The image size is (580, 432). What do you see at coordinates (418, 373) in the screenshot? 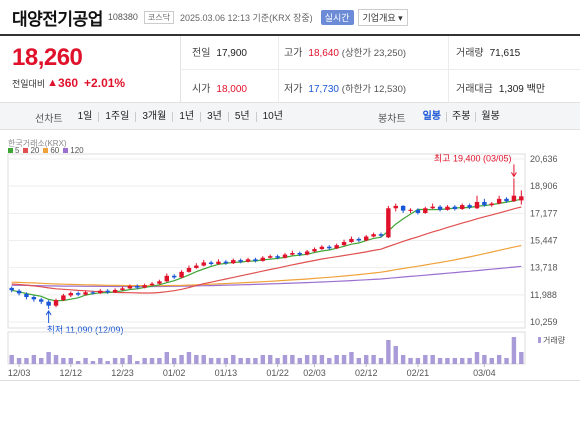
I see `x-tick-label: 02/21` at bounding box center [418, 373].